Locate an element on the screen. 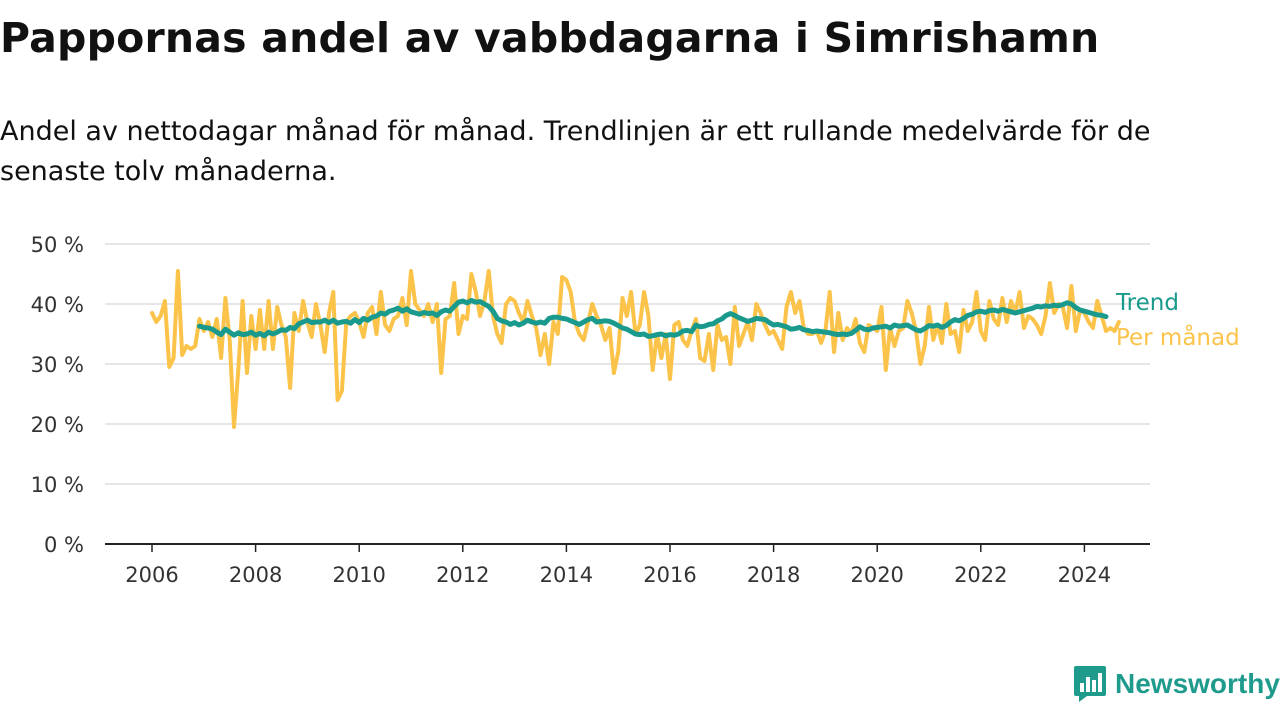  x-tick-label: 2016 is located at coordinates (669, 575).